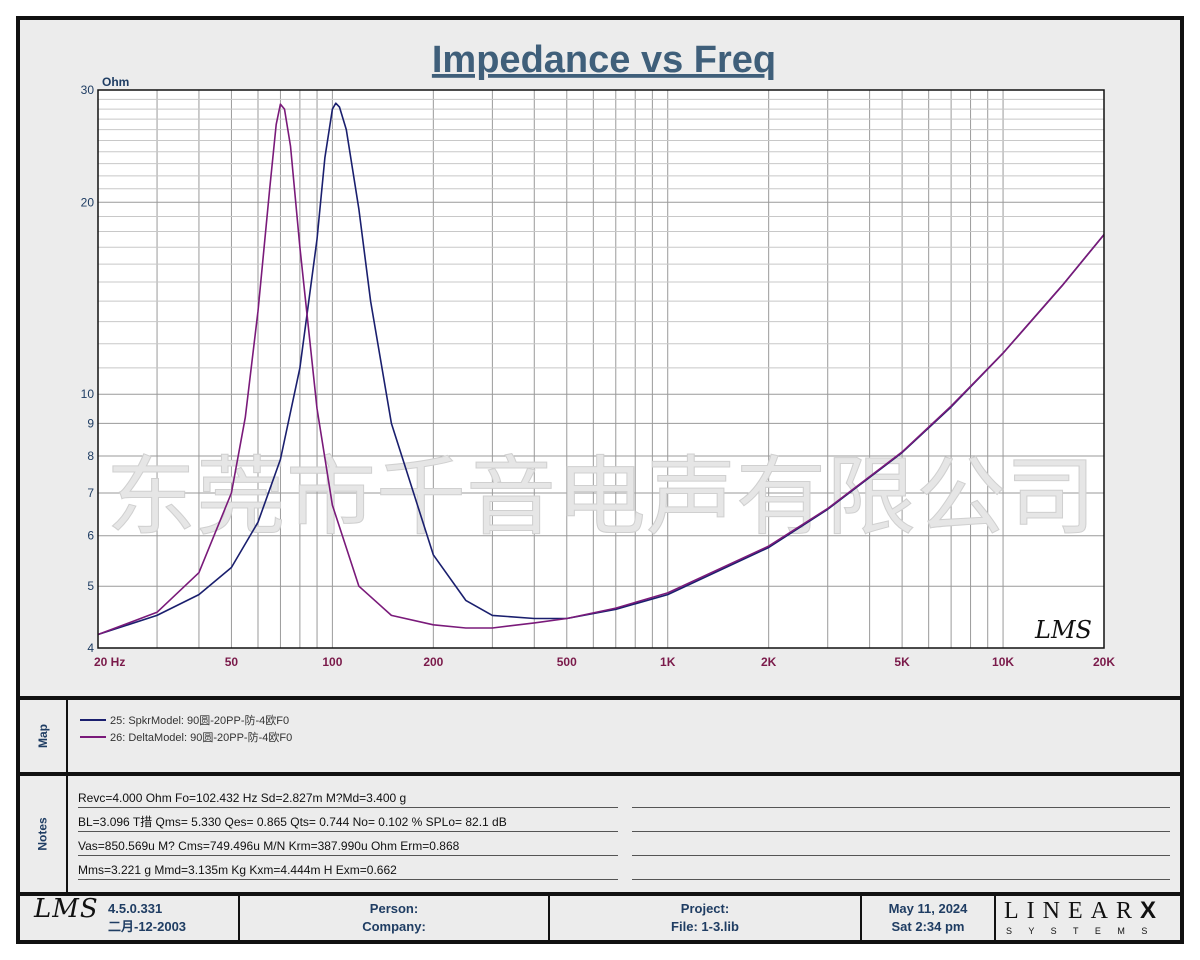 Image resolution: width=1200 pixels, height=960 pixels. What do you see at coordinates (90, 493) in the screenshot?
I see `y-tick-label: 7` at bounding box center [90, 493].